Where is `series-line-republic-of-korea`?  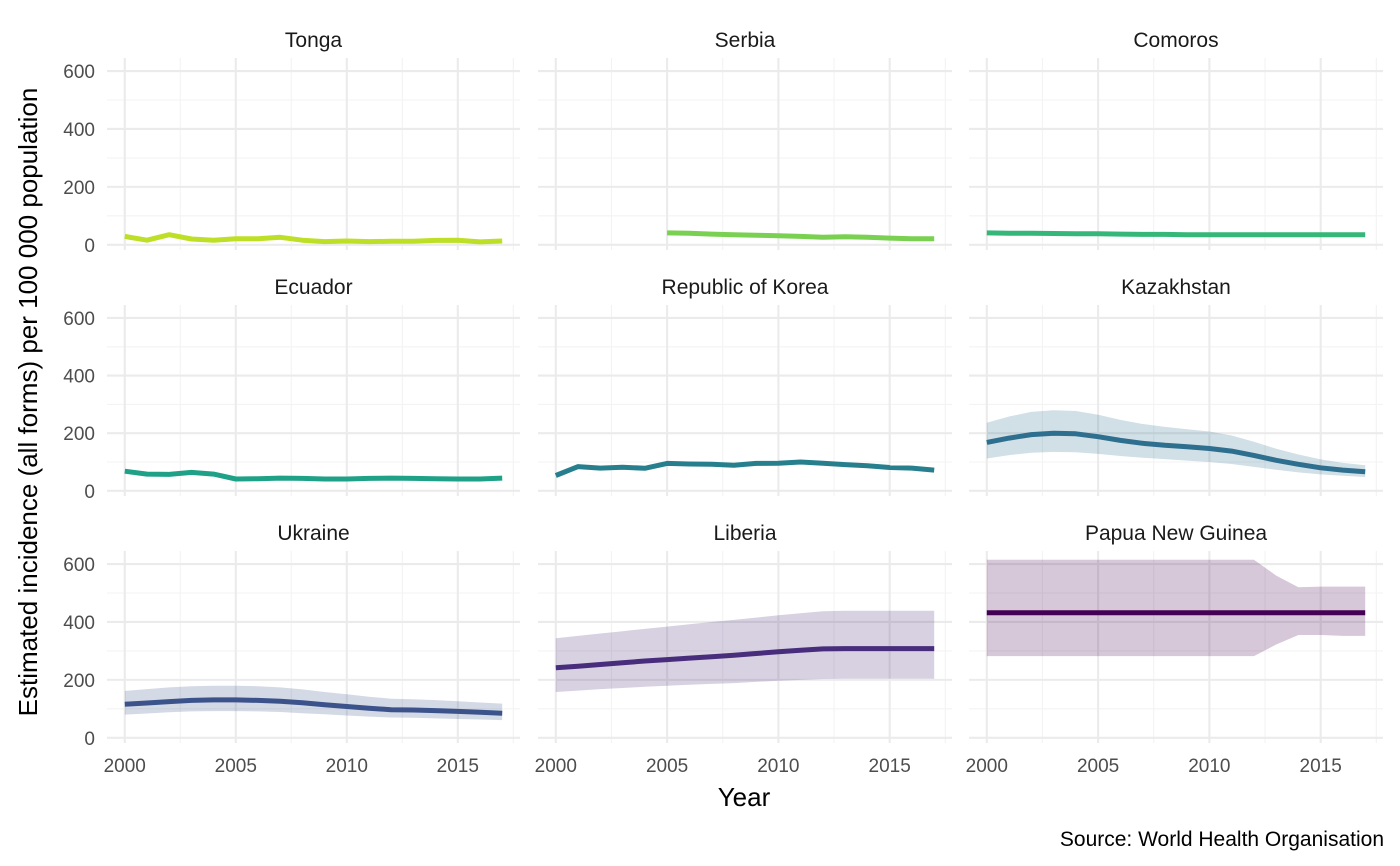
series-line-republic-of-korea is located at coordinates (744, 468).